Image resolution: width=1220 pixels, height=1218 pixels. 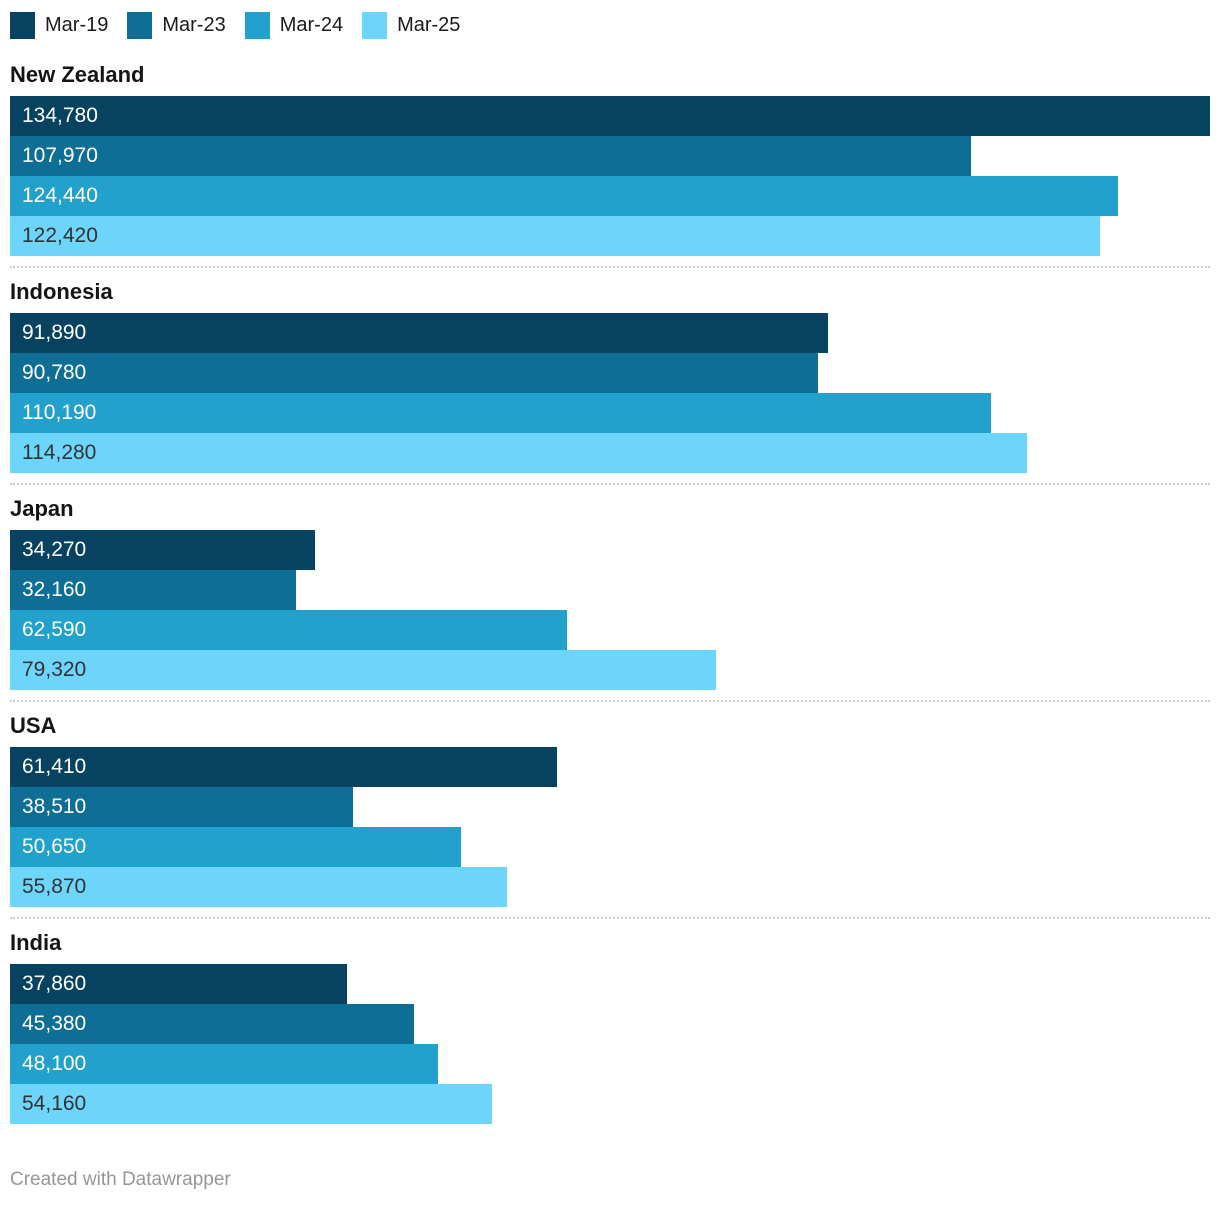 What do you see at coordinates (54, 372) in the screenshot?
I see `bar-value-label: 90,780` at bounding box center [54, 372].